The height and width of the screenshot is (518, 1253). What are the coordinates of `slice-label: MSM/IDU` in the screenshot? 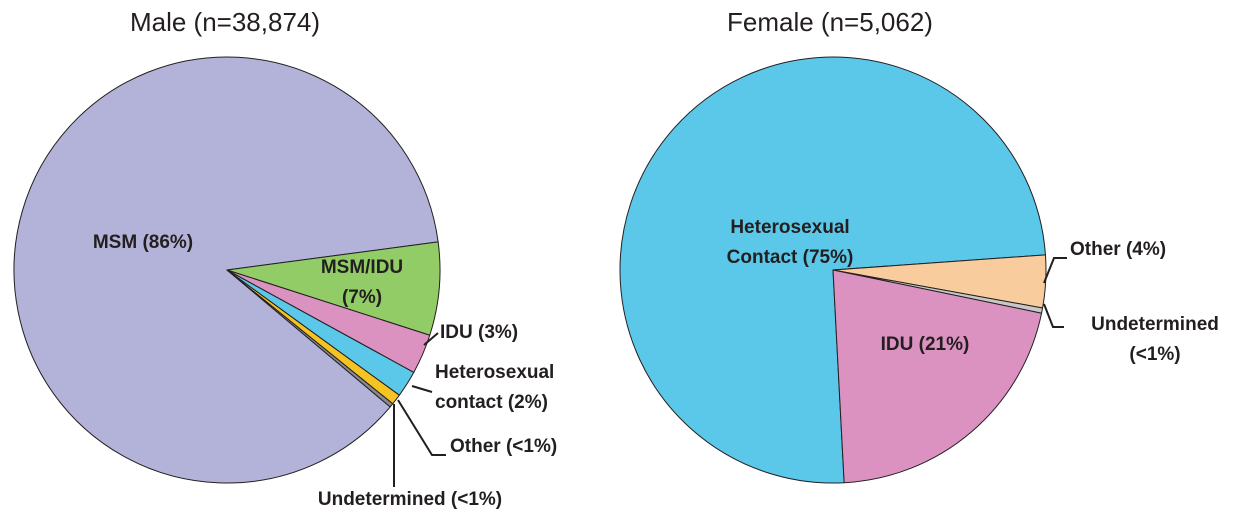 It's located at (362, 267).